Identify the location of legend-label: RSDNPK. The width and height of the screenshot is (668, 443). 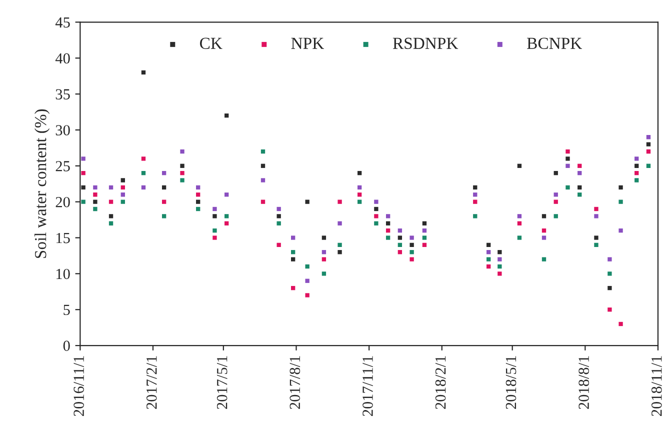
(425, 43).